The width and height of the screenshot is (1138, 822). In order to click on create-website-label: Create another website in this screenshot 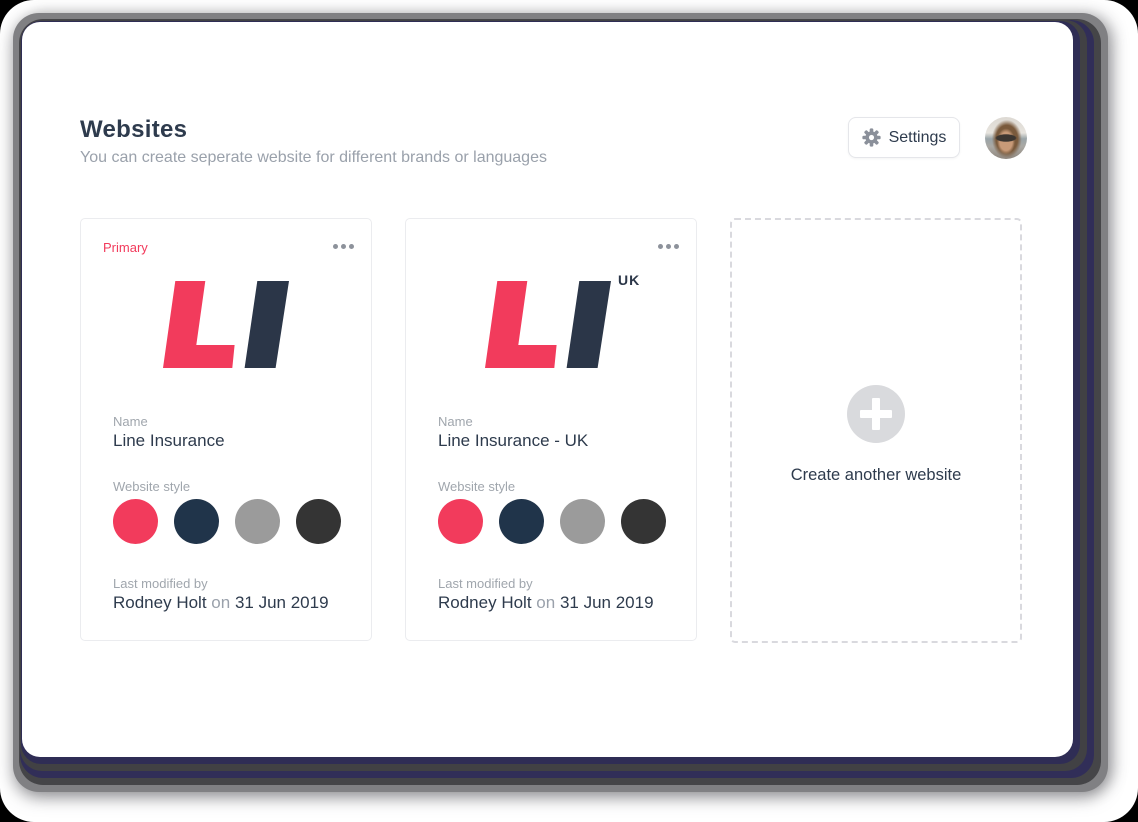, I will do `click(876, 475)`.